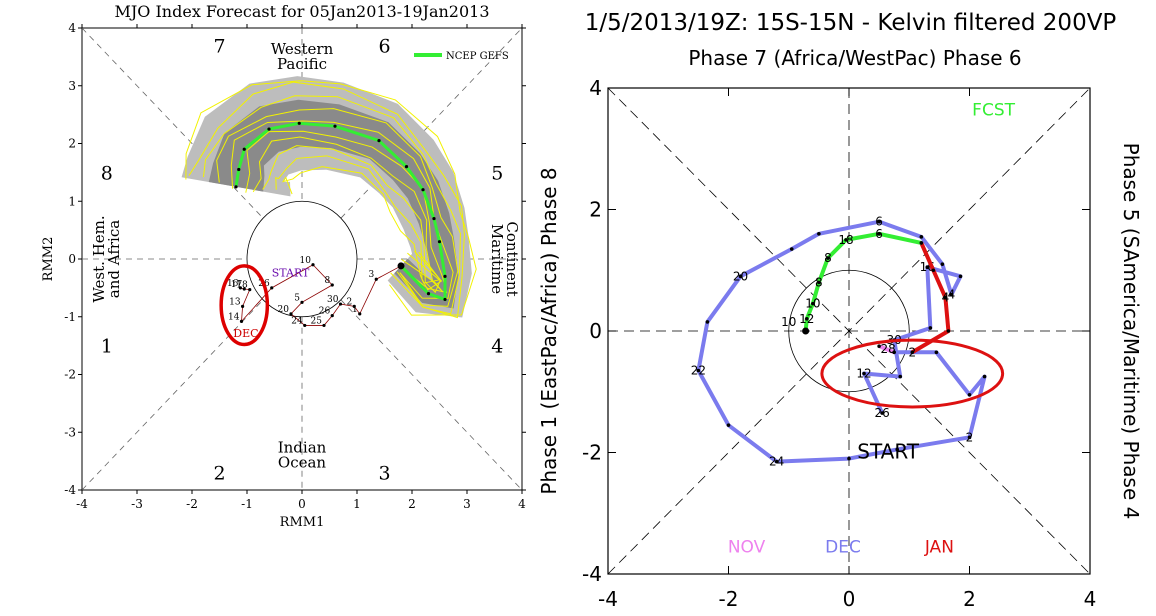 Image resolution: width=1156 pixels, height=616 pixels. What do you see at coordinates (302, 64) in the screenshot?
I see `region-label-top: Pacific` at bounding box center [302, 64].